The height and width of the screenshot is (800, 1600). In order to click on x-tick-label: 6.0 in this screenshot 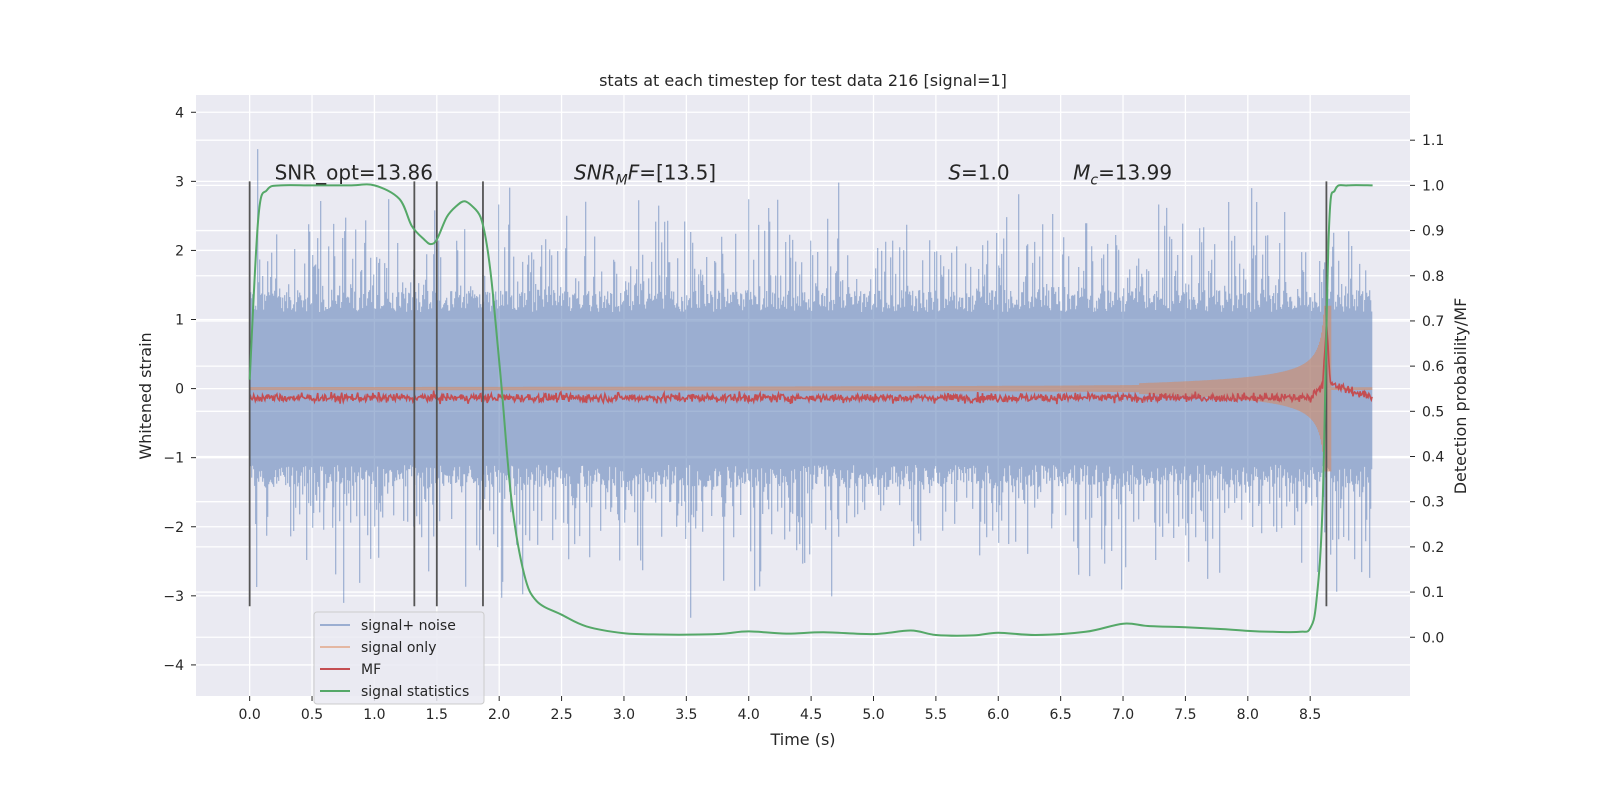, I will do `click(998, 715)`.